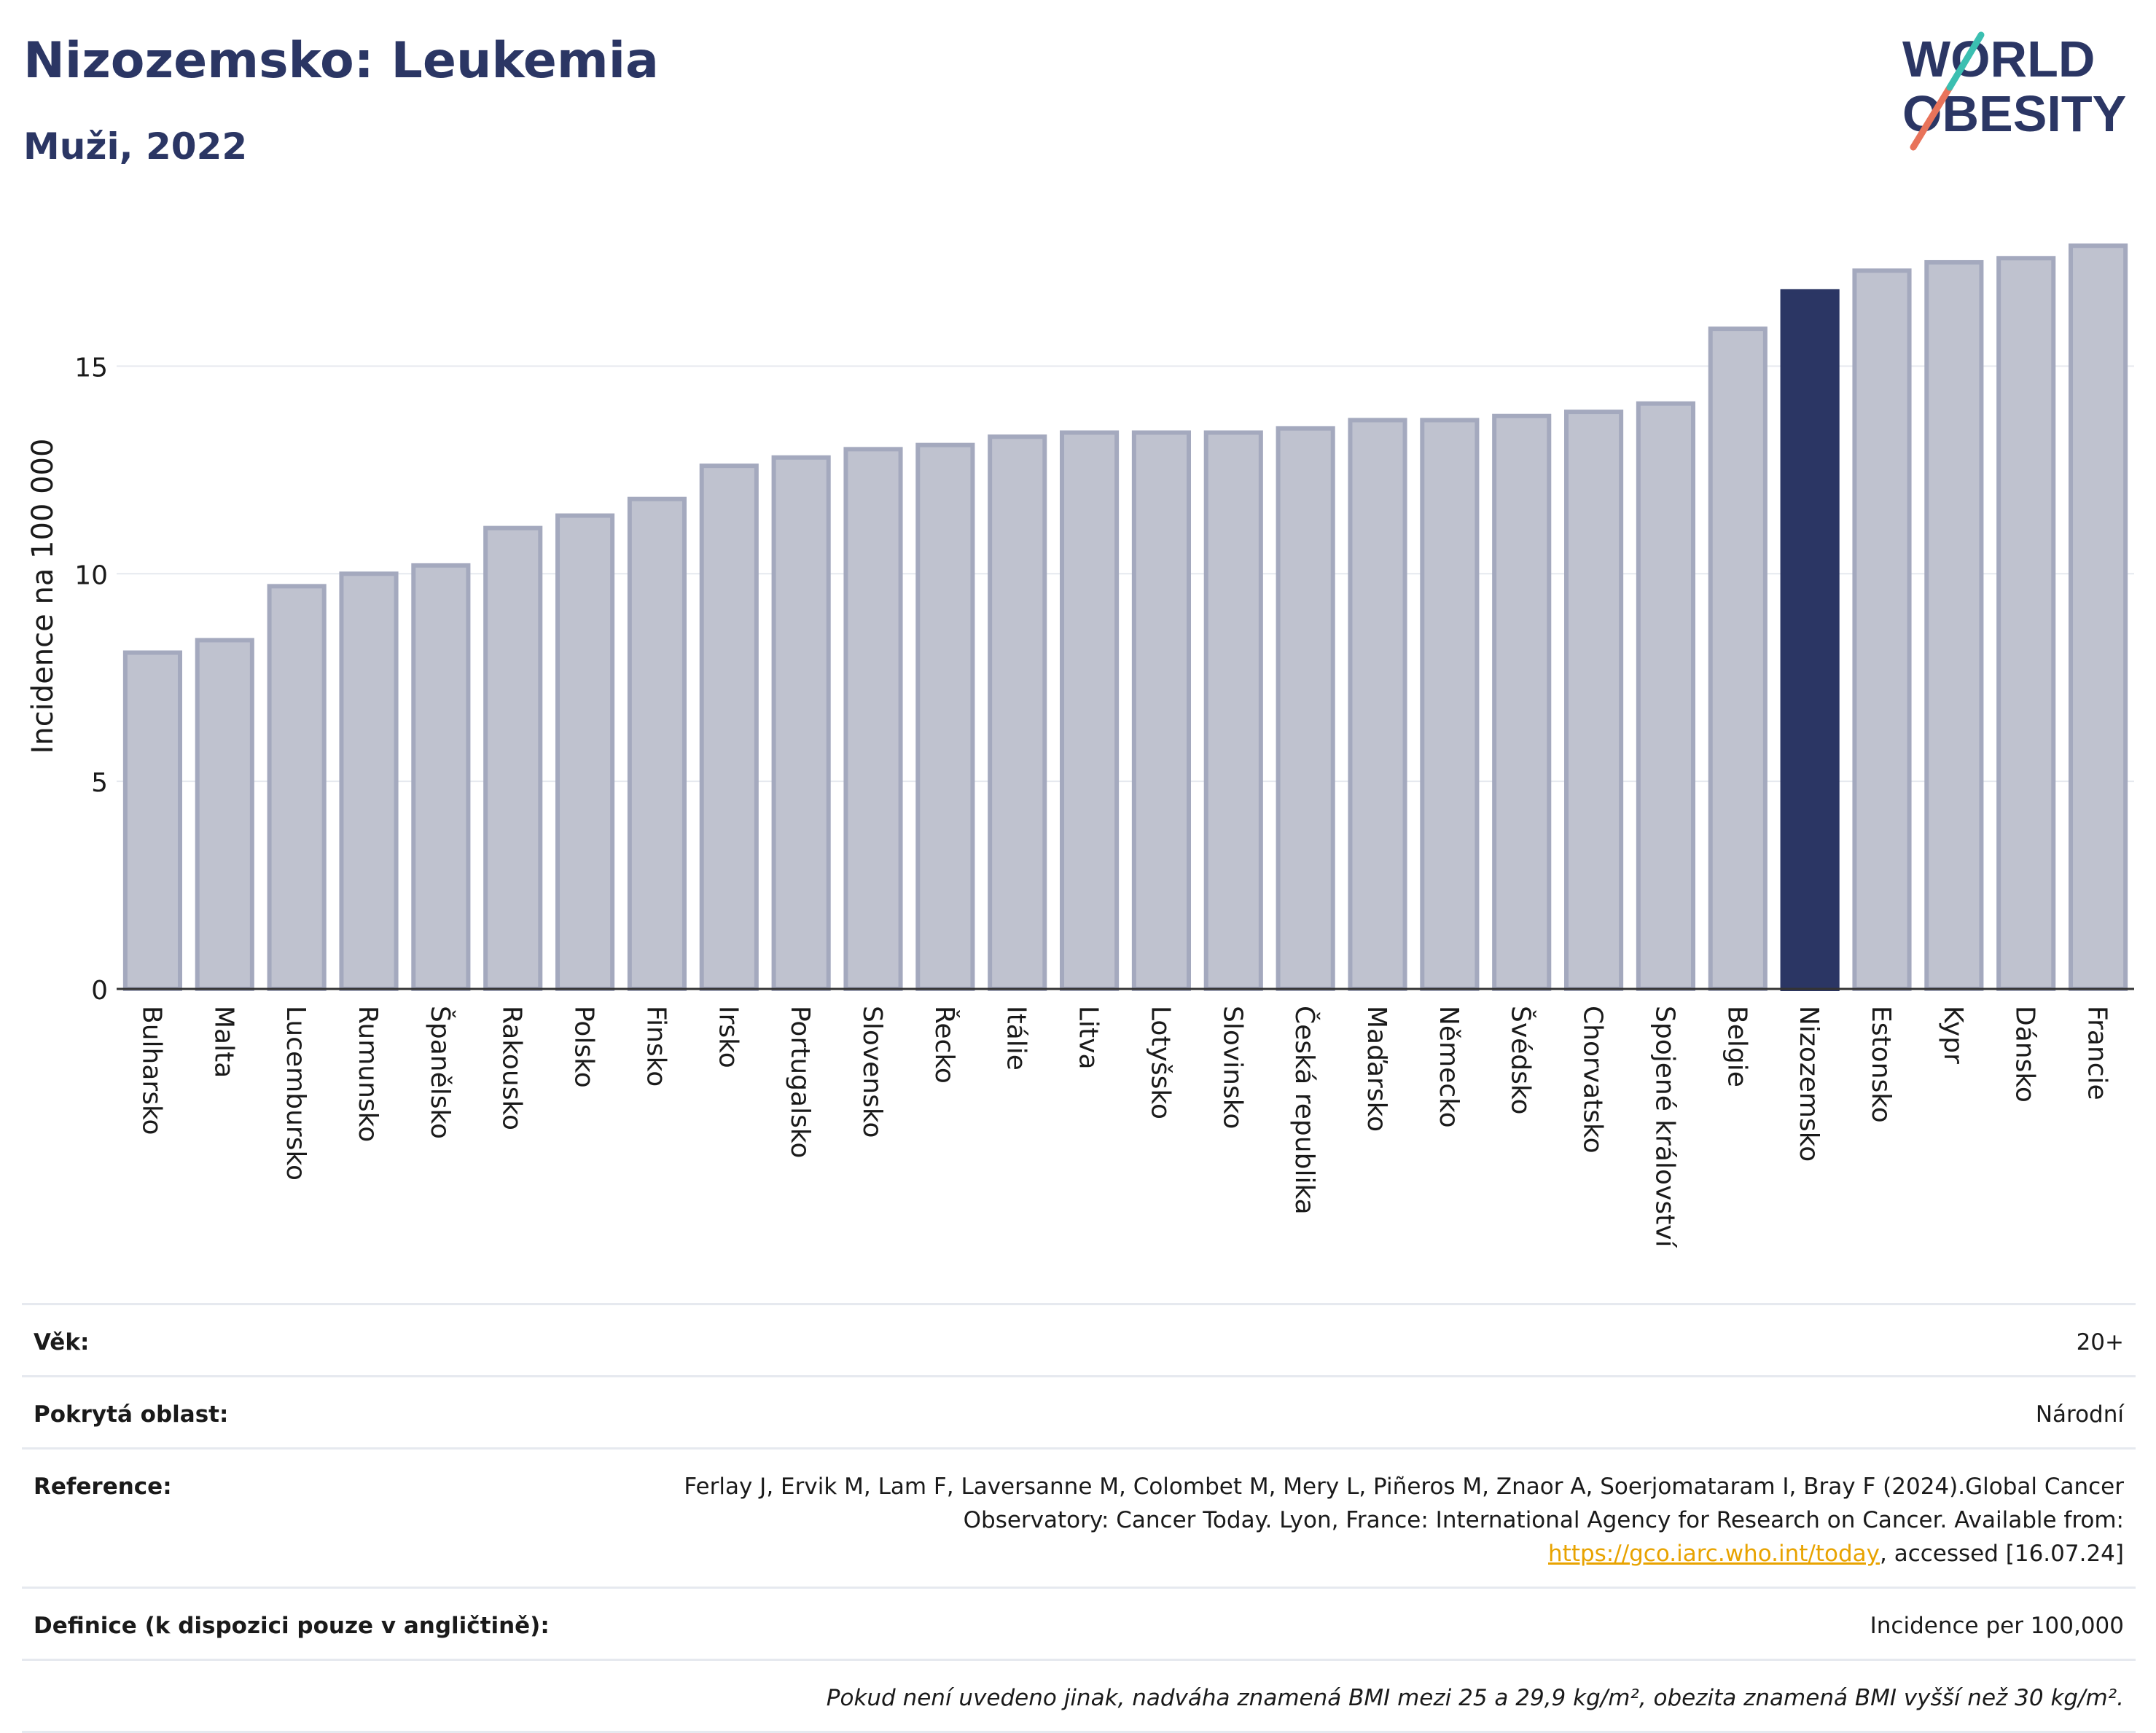 The width and height of the screenshot is (2156, 1733). Describe the element at coordinates (151, 1070) in the screenshot. I see `x-tick-label: Bulharsko` at that location.